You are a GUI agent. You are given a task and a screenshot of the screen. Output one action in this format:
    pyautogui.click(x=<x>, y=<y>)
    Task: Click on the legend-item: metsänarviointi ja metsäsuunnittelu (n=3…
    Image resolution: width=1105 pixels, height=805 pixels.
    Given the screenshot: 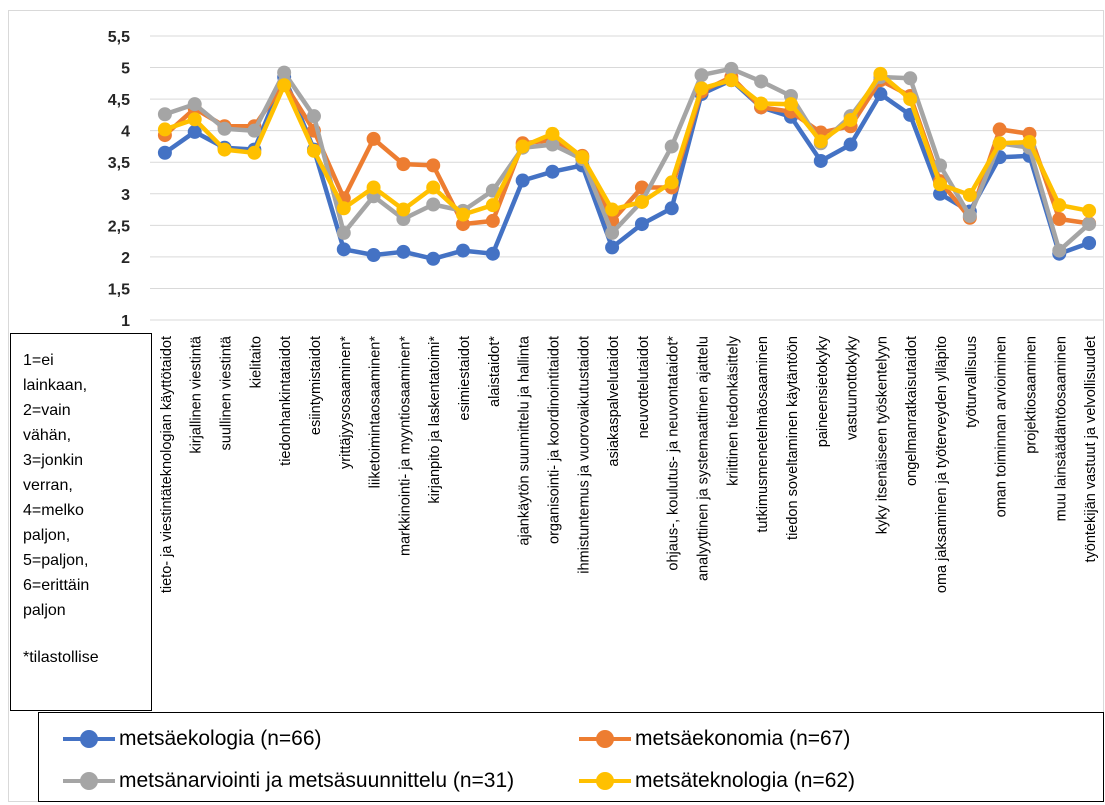 What is the action you would take?
    pyautogui.click(x=288, y=781)
    